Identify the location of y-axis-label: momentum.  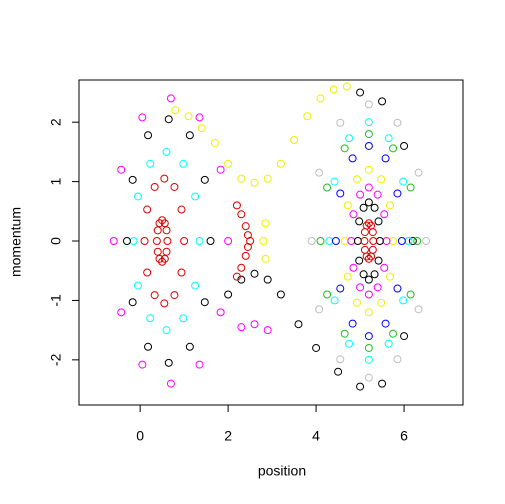
(16, 242).